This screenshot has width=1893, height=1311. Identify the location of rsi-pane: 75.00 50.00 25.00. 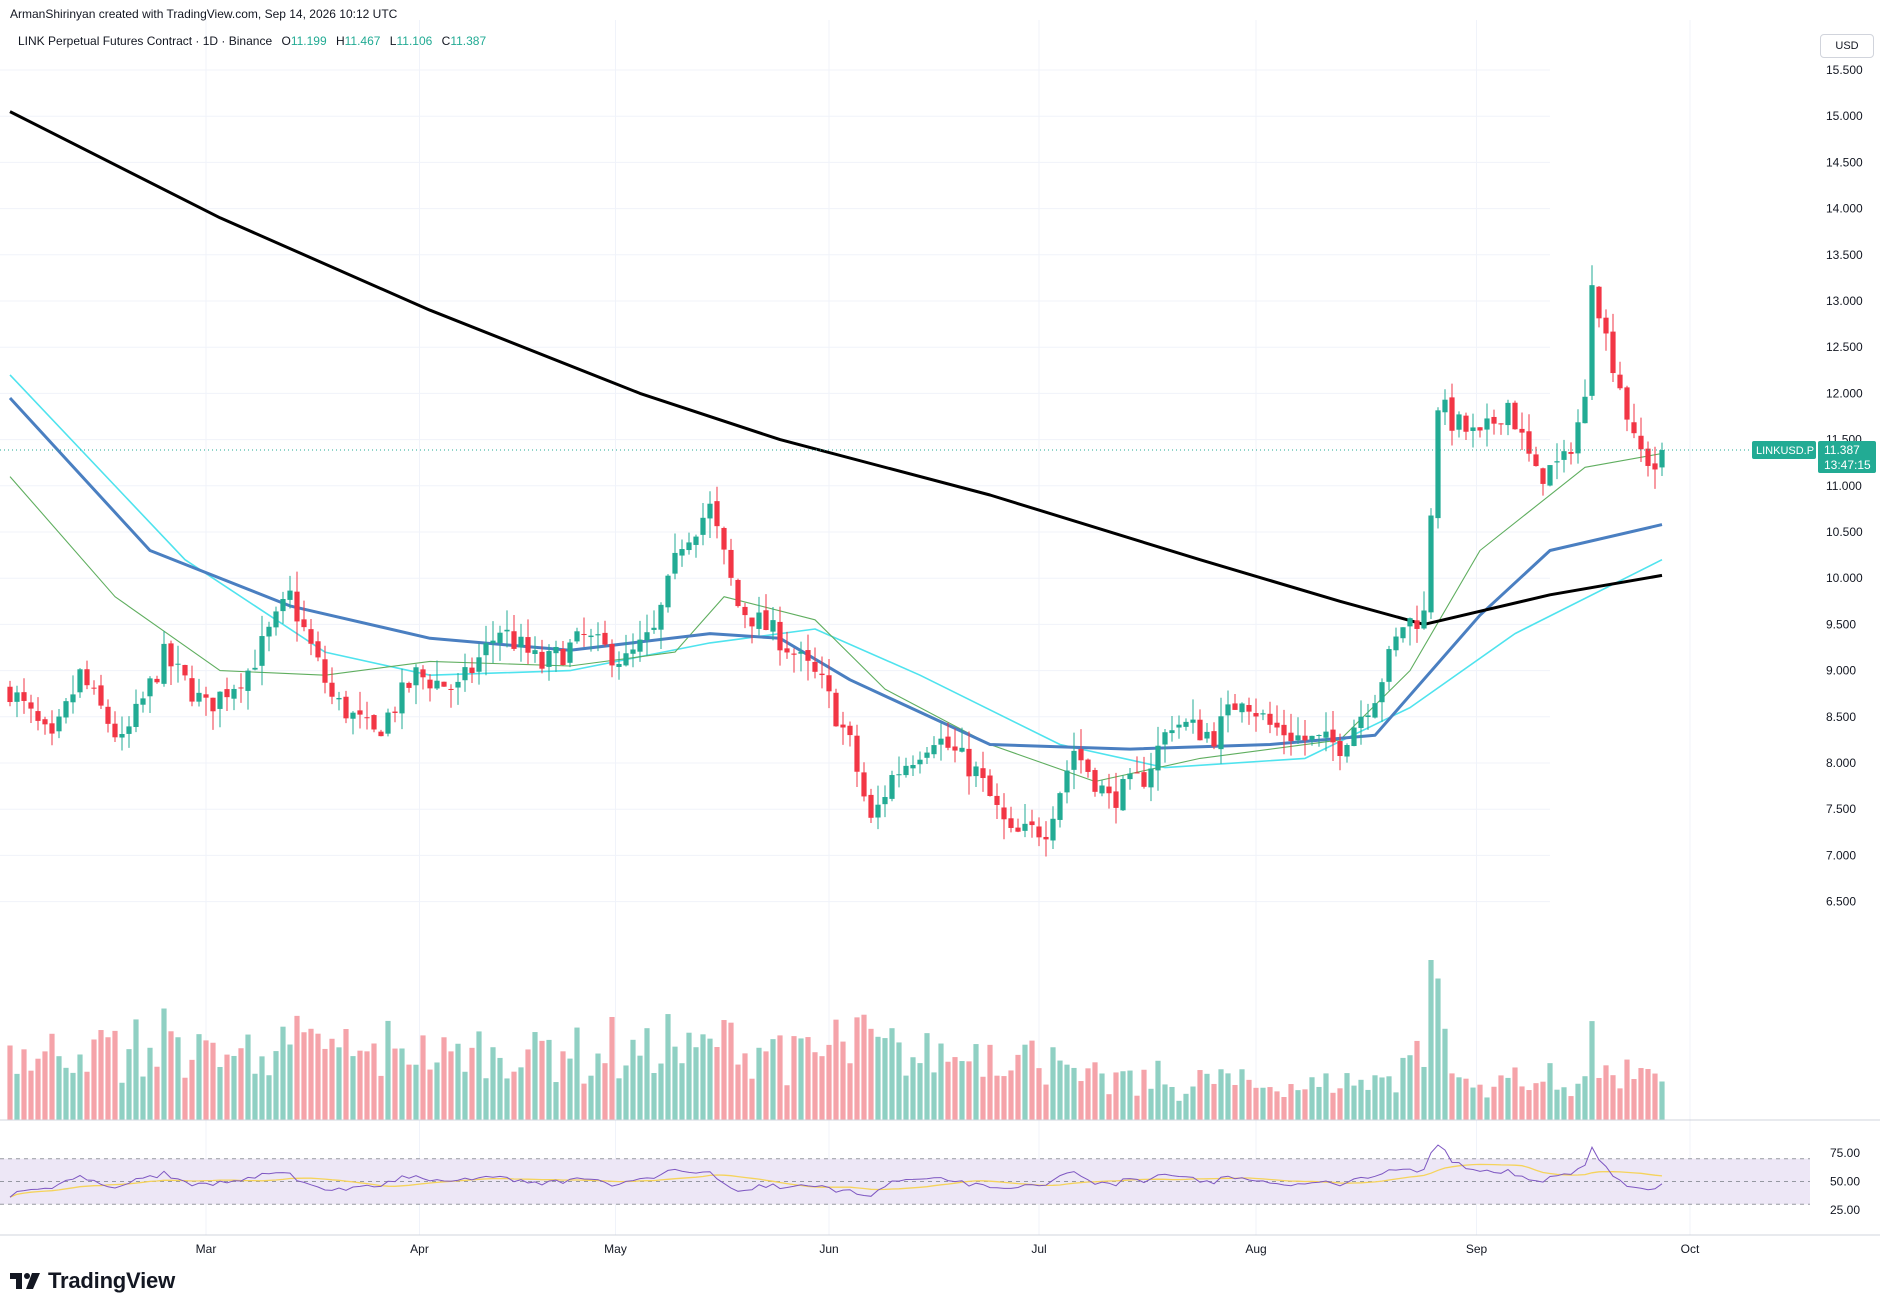
(940, 1177).